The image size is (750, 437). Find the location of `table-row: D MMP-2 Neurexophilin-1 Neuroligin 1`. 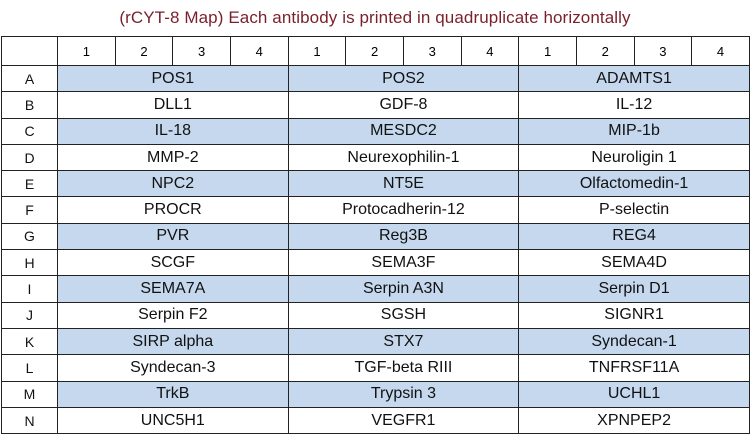

table-row: D MMP-2 Neurexophilin-1 Neuroligin 1 is located at coordinates (375, 157).